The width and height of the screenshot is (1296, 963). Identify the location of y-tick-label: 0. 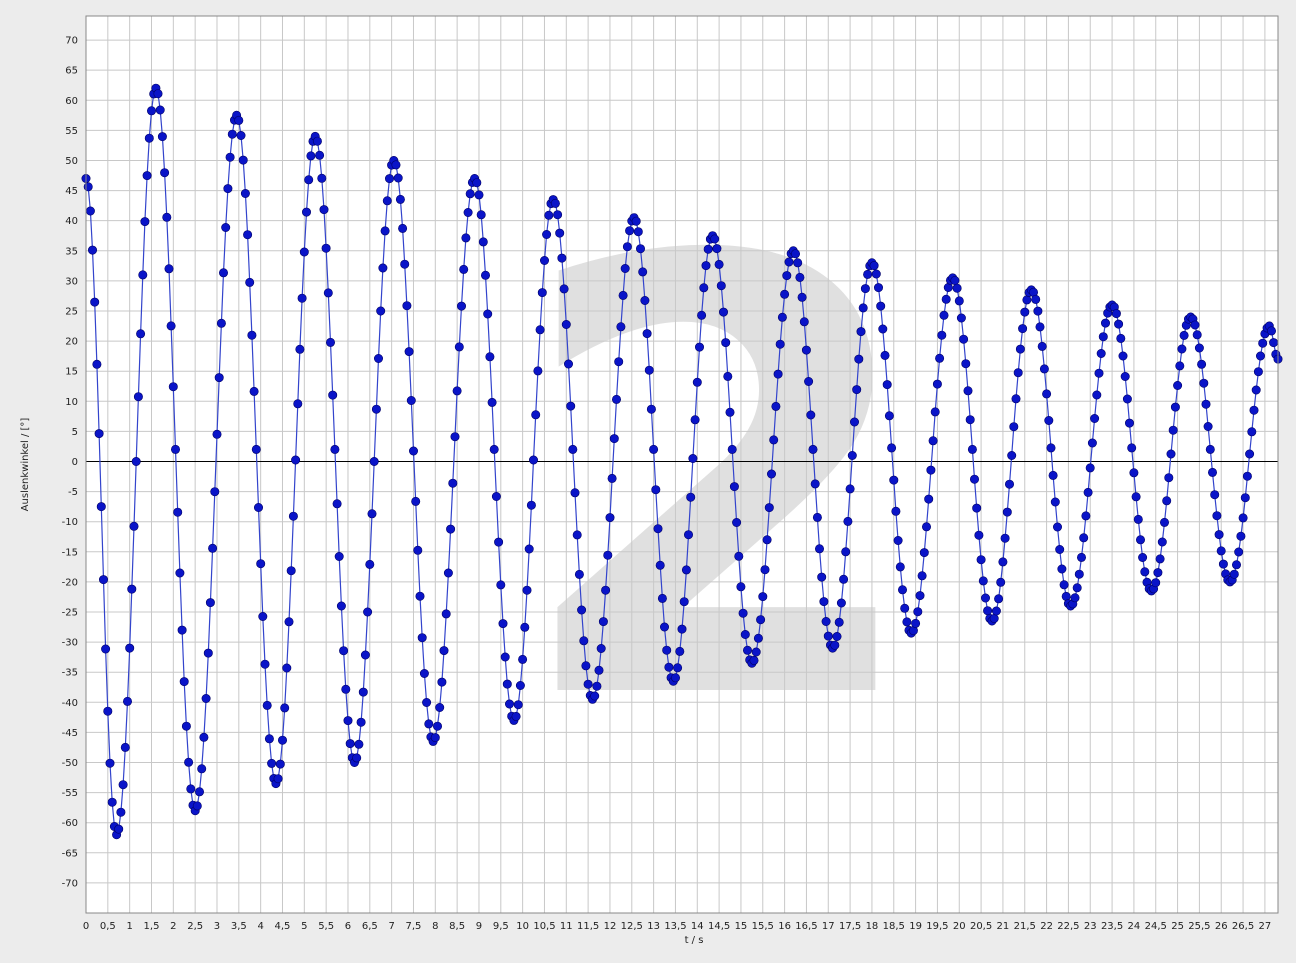
(75, 462).